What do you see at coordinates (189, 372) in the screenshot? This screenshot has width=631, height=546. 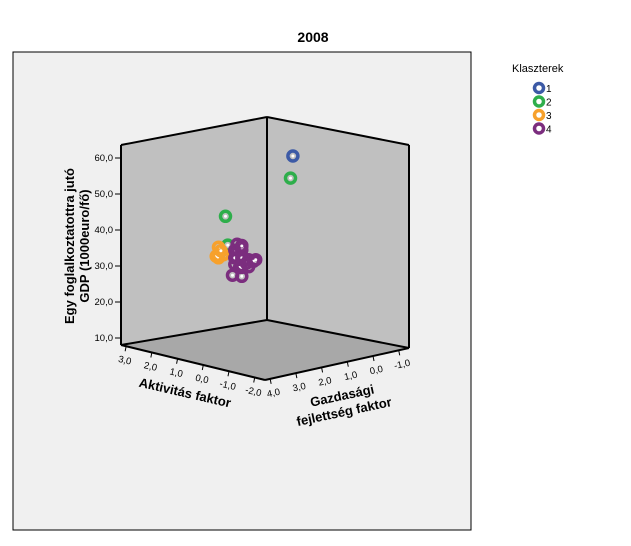 I see `x-axis-ticks: 3,0 2,0 1,0 0,0 -1,0 -2,0` at bounding box center [189, 372].